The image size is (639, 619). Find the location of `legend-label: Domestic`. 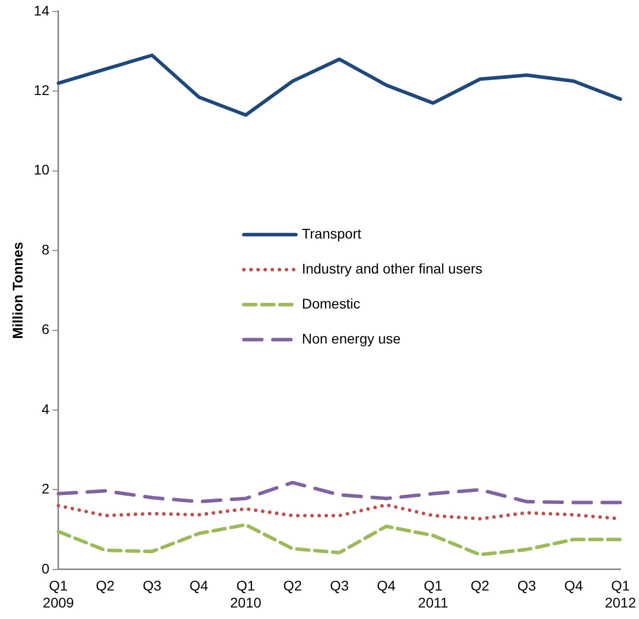

legend-label: Domestic is located at coordinates (331, 303).